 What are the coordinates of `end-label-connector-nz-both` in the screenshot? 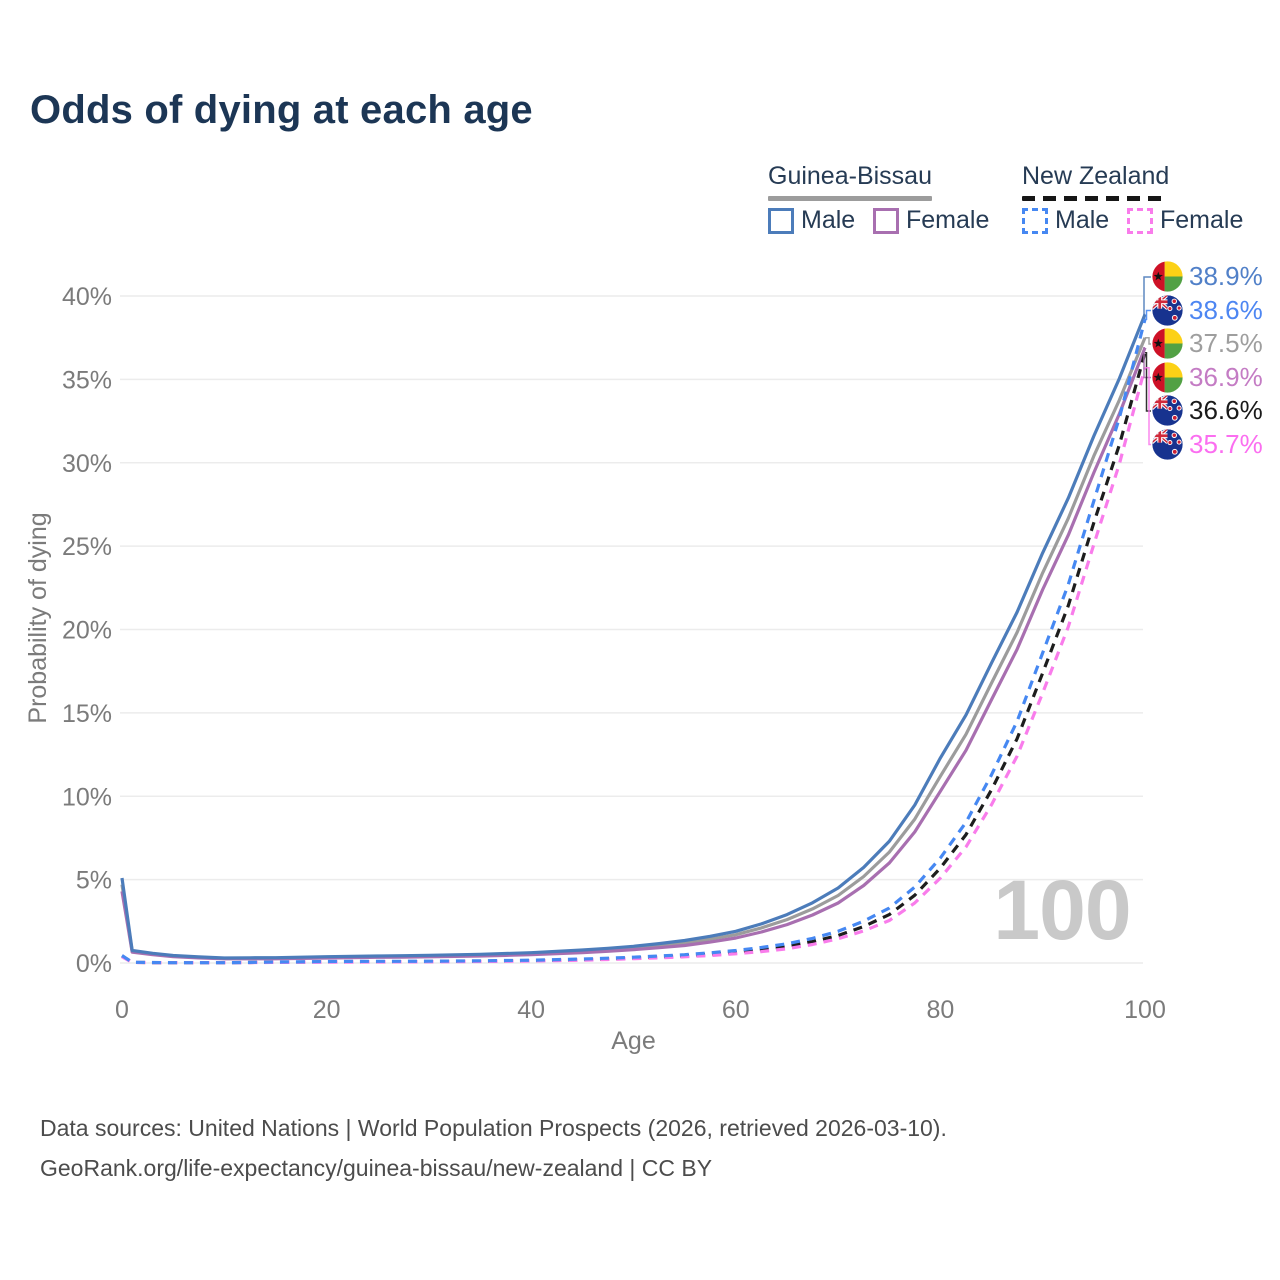 It's located at (1148, 381).